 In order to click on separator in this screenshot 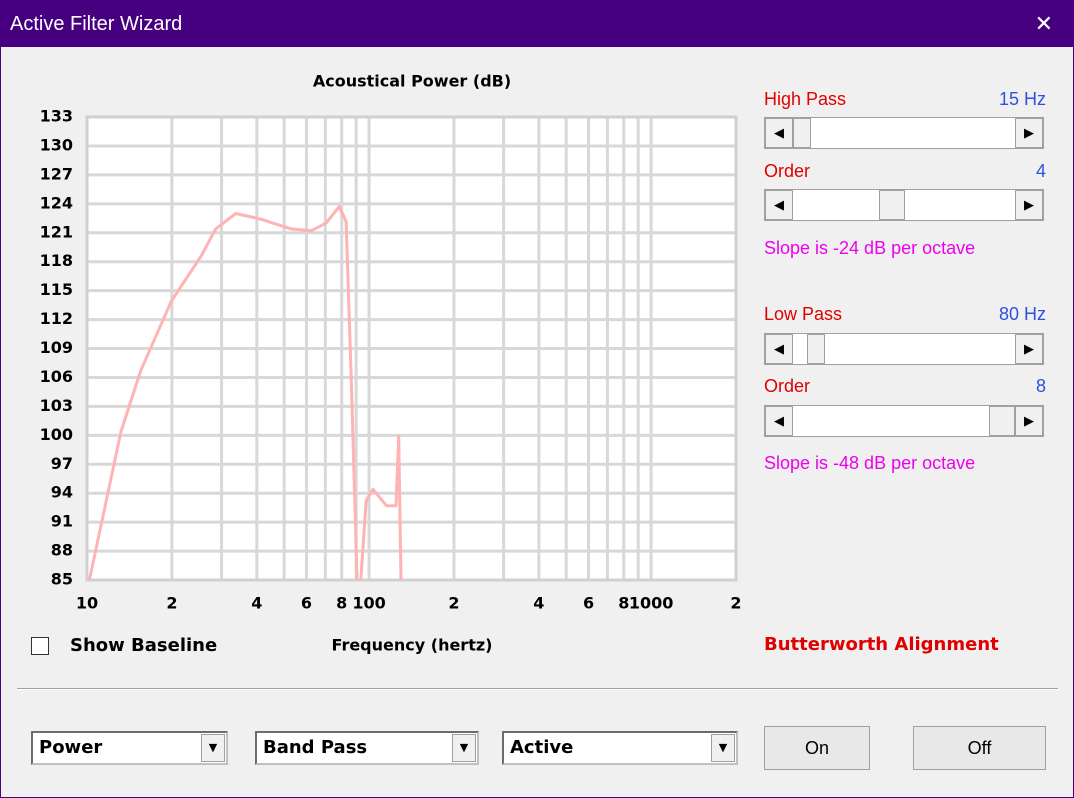, I will do `click(537, 689)`.